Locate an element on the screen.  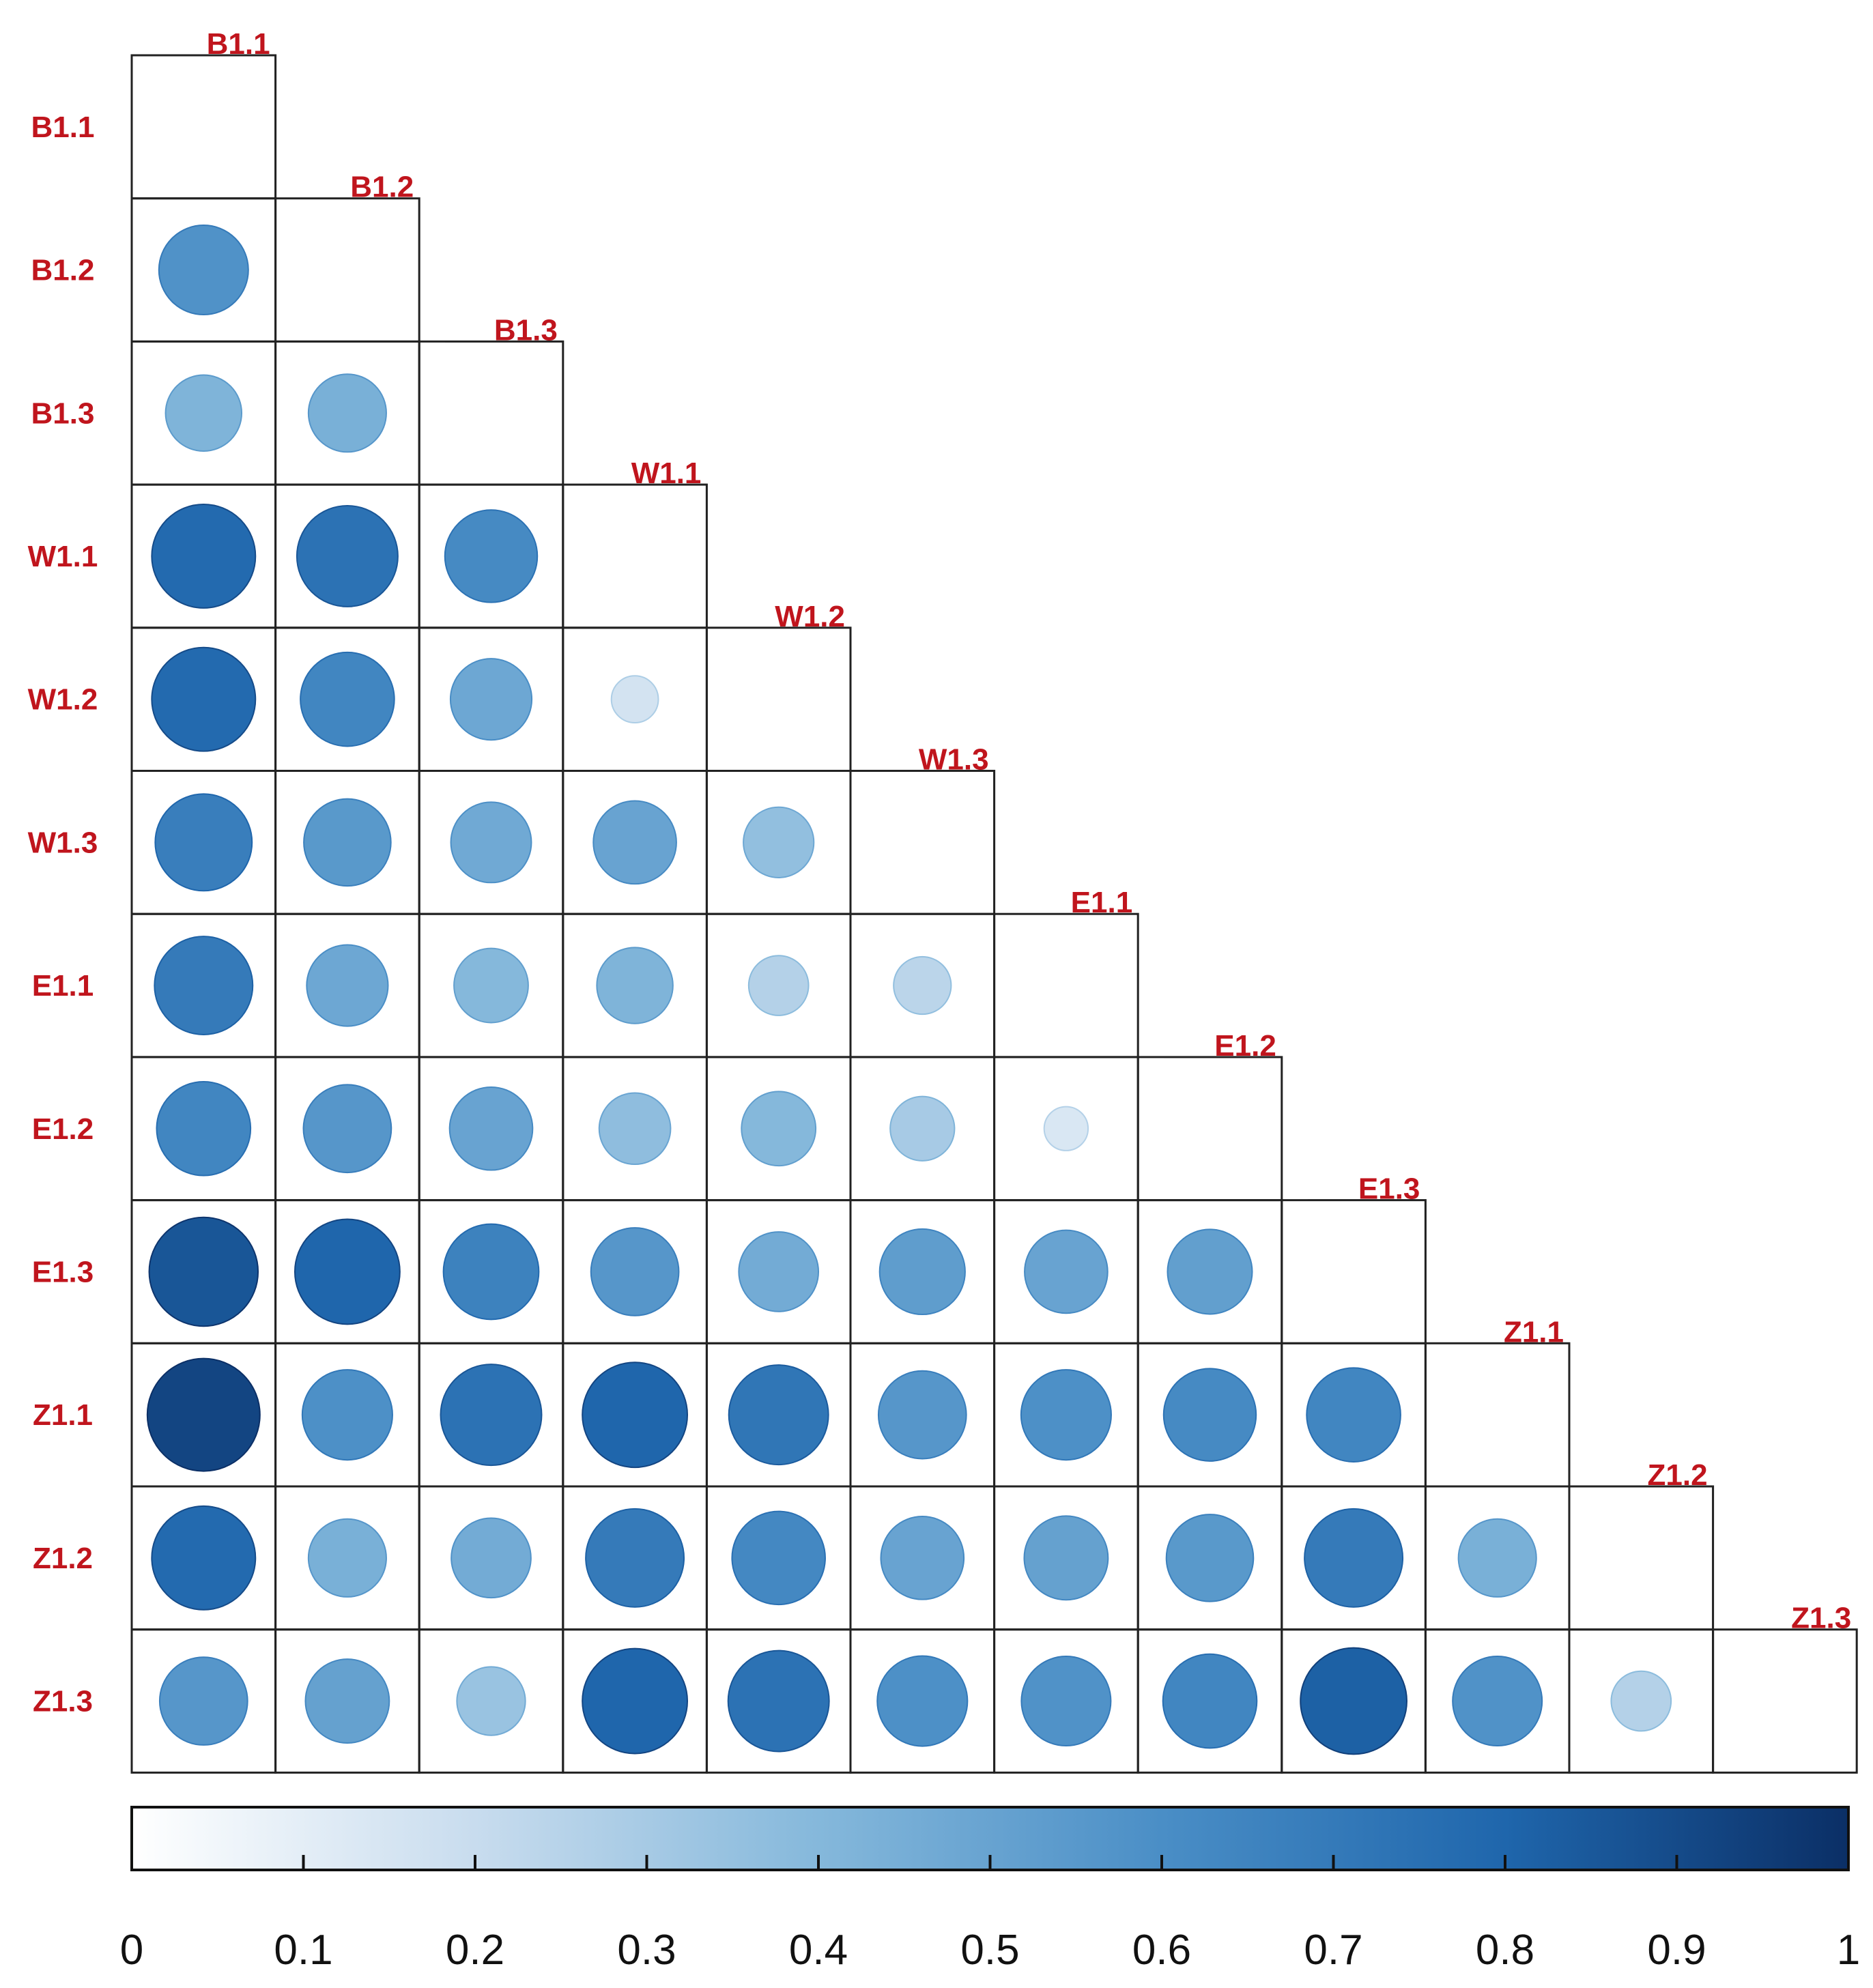
colorbar-tick-label: 0.4 is located at coordinates (818, 1950).